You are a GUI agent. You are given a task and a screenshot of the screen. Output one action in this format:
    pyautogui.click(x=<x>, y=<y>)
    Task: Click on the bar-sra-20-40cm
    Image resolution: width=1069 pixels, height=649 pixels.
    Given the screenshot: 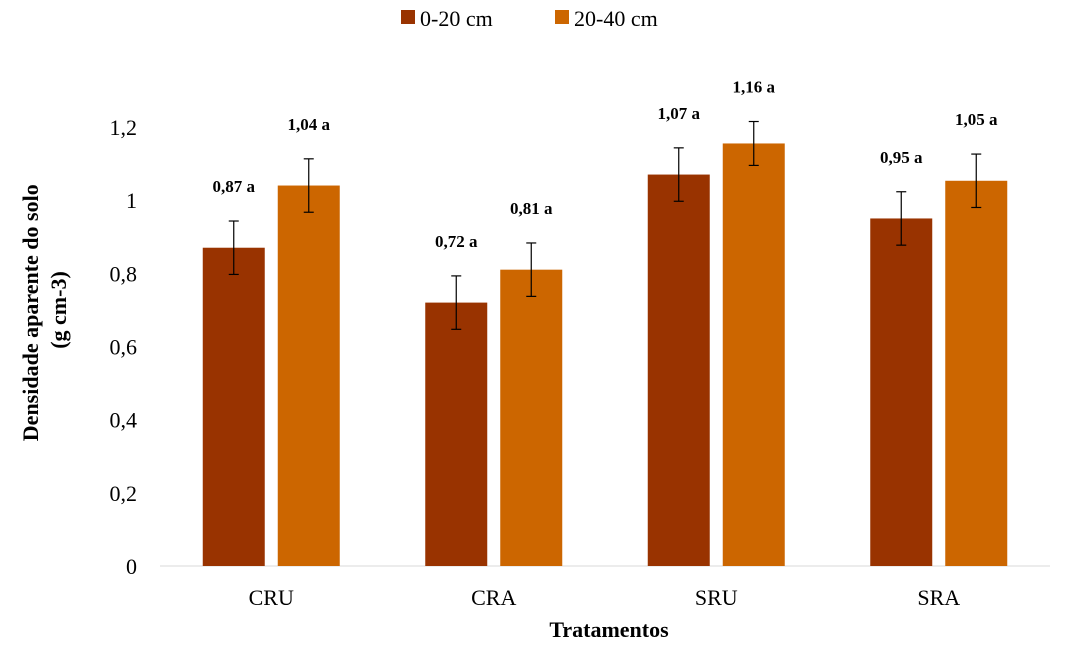 What is the action you would take?
    pyautogui.click(x=976, y=373)
    